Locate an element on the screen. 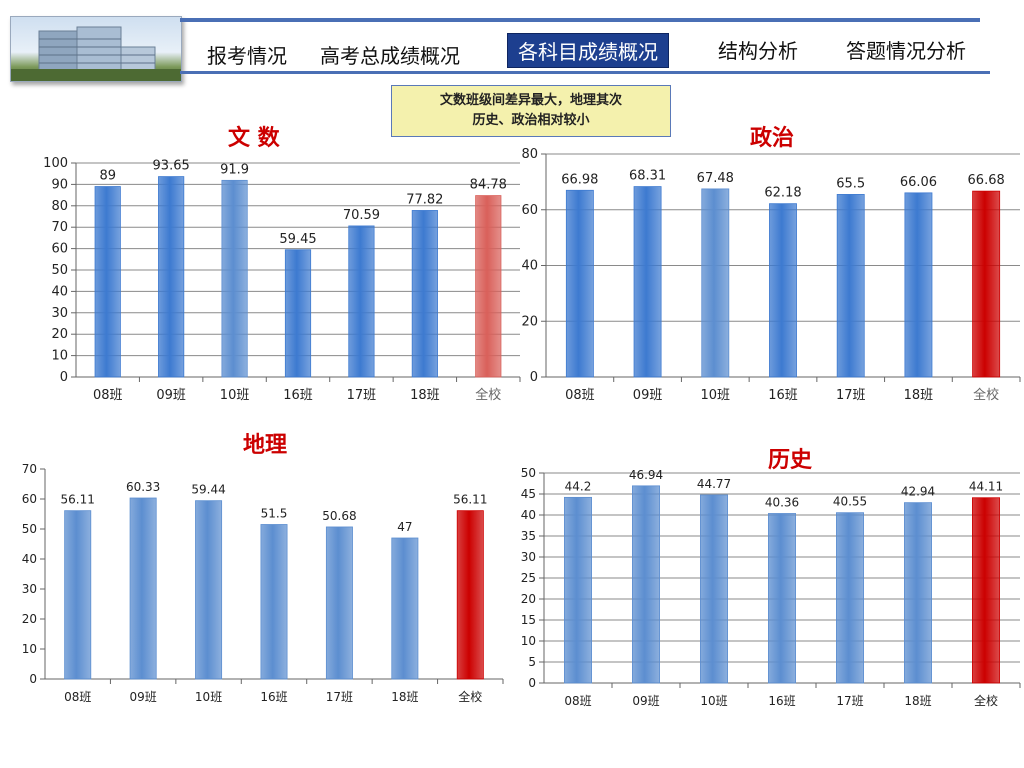 The height and width of the screenshot is (768, 1024). data-label: 44.11 is located at coordinates (986, 487).